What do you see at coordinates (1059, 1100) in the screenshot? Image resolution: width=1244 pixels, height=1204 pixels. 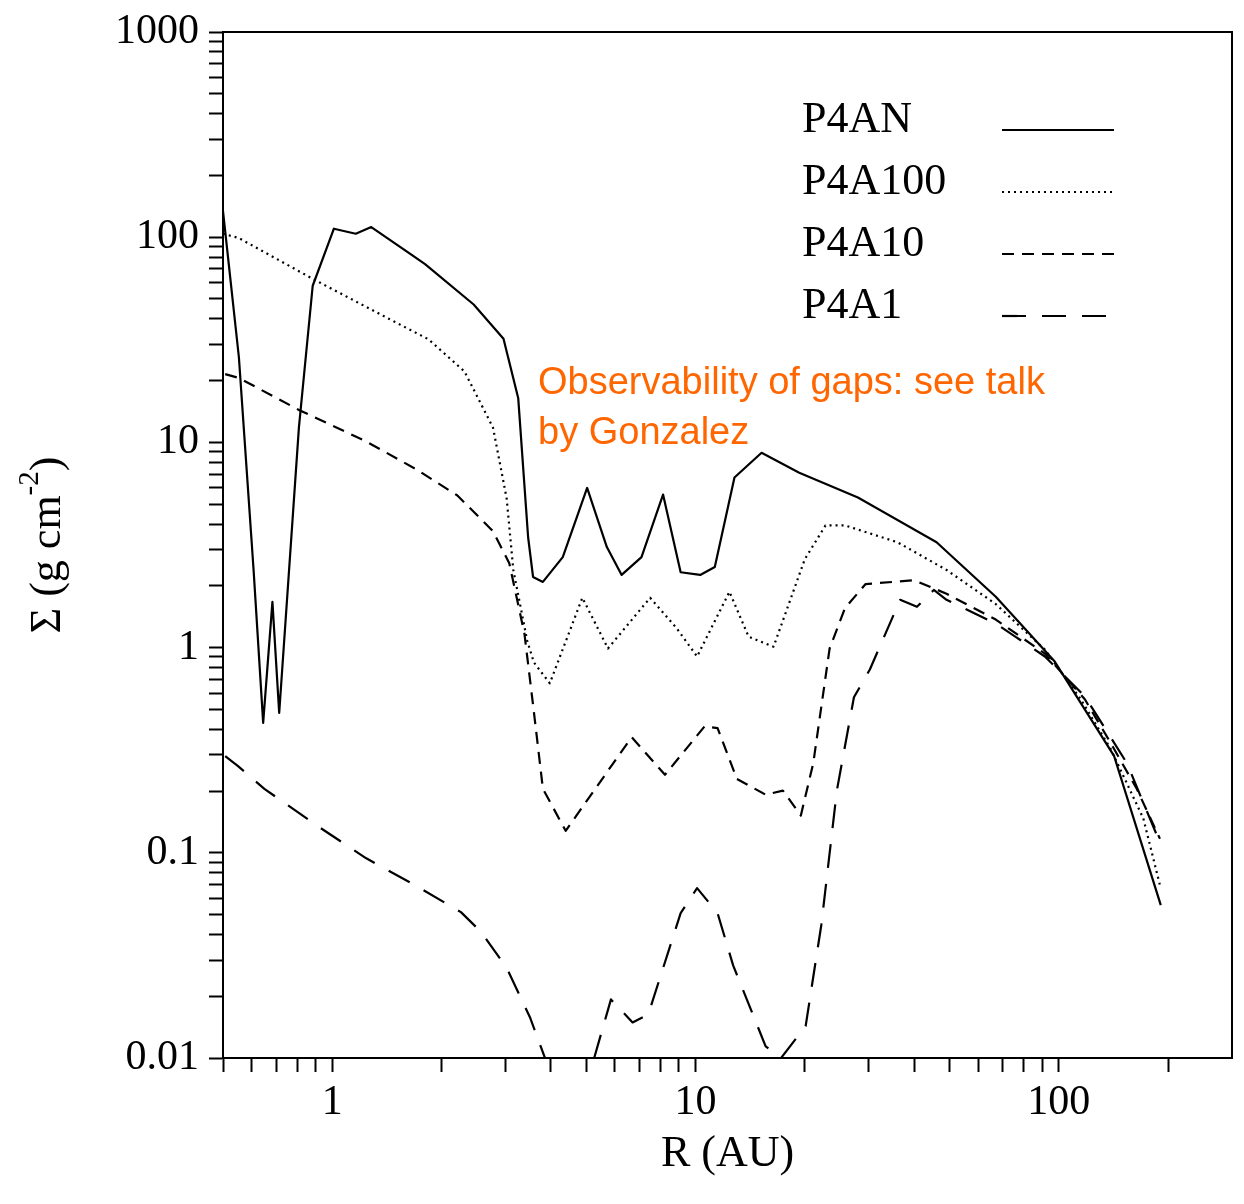 I see `x-tick-label: 100` at bounding box center [1059, 1100].